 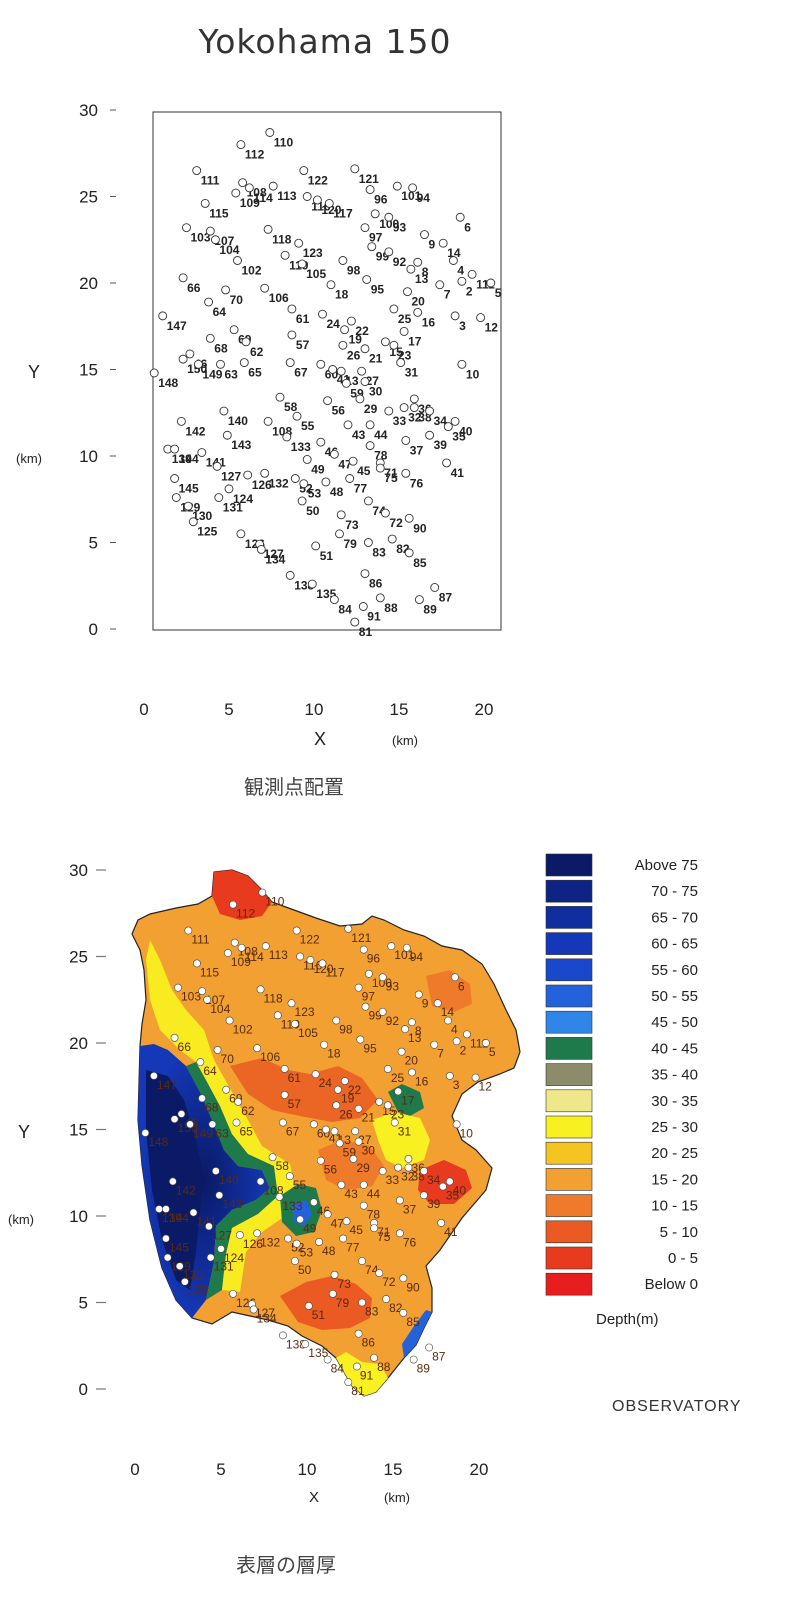 What do you see at coordinates (337, 492) in the screenshot?
I see `station-label: 48` at bounding box center [337, 492].